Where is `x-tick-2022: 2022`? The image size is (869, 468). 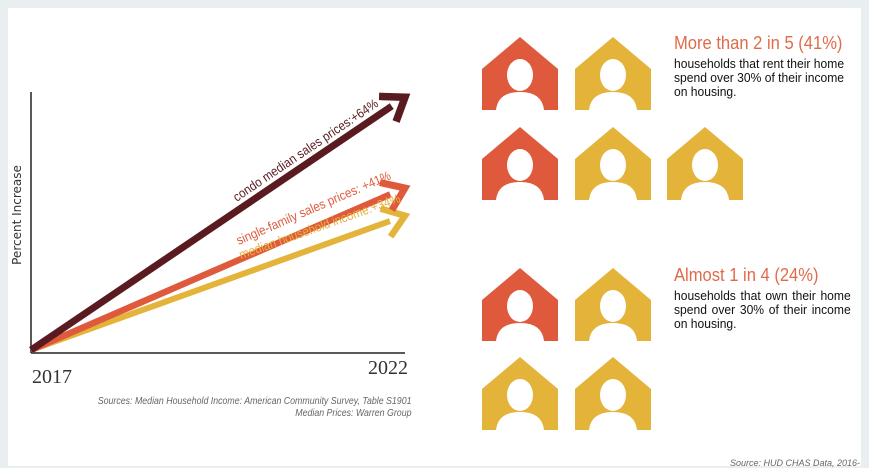
x-tick-2022: 2022 is located at coordinates (388, 368).